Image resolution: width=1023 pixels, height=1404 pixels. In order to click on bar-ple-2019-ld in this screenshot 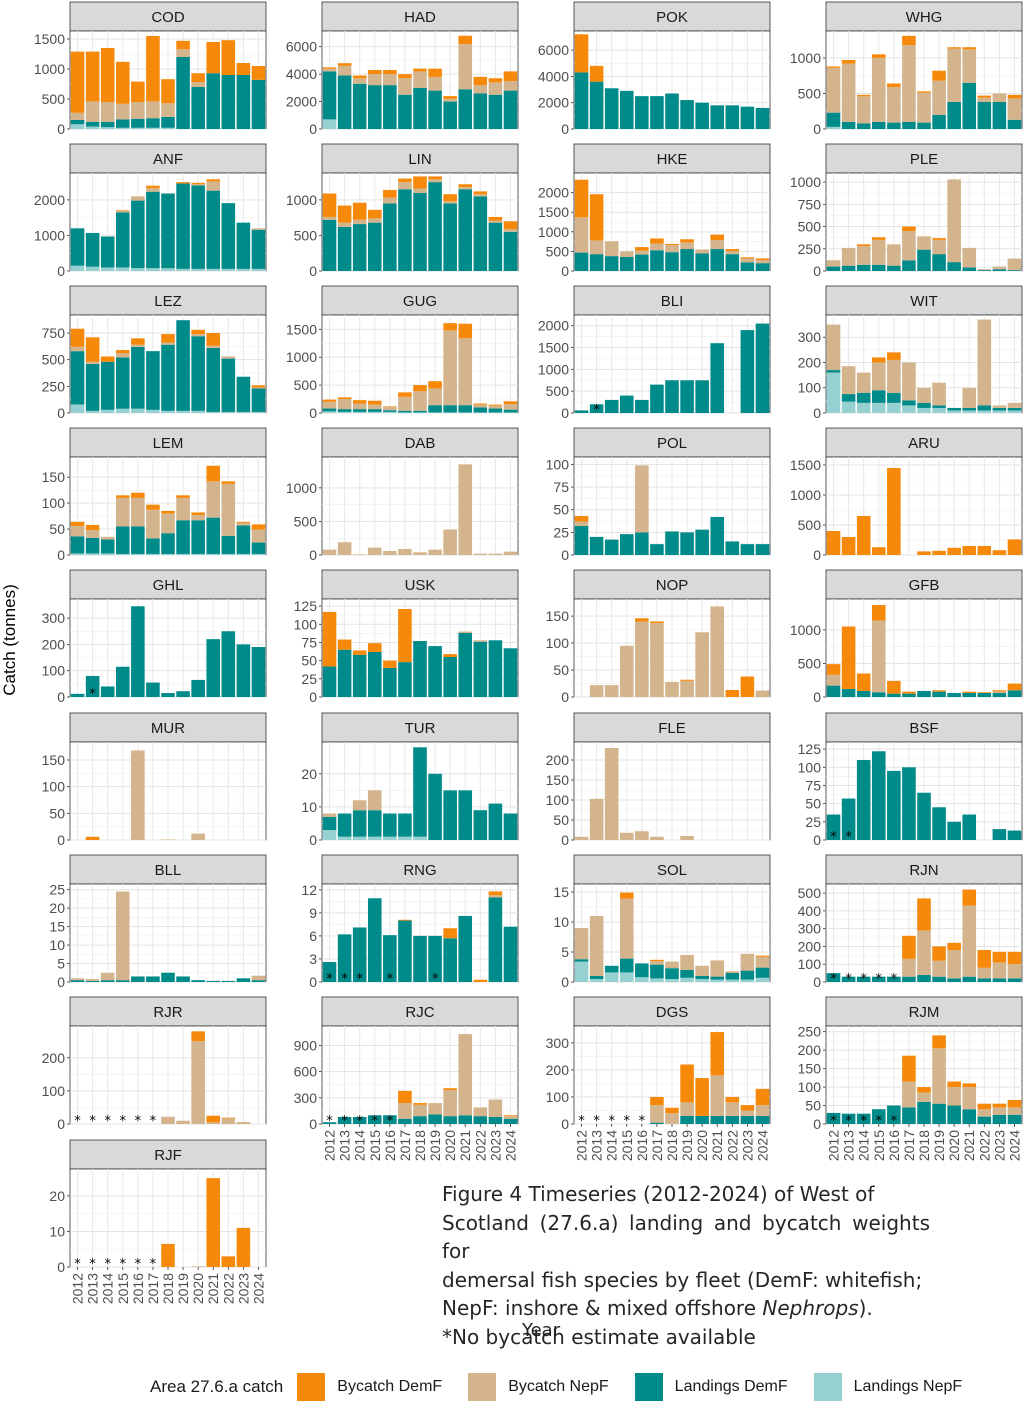, I will do `click(939, 262)`.